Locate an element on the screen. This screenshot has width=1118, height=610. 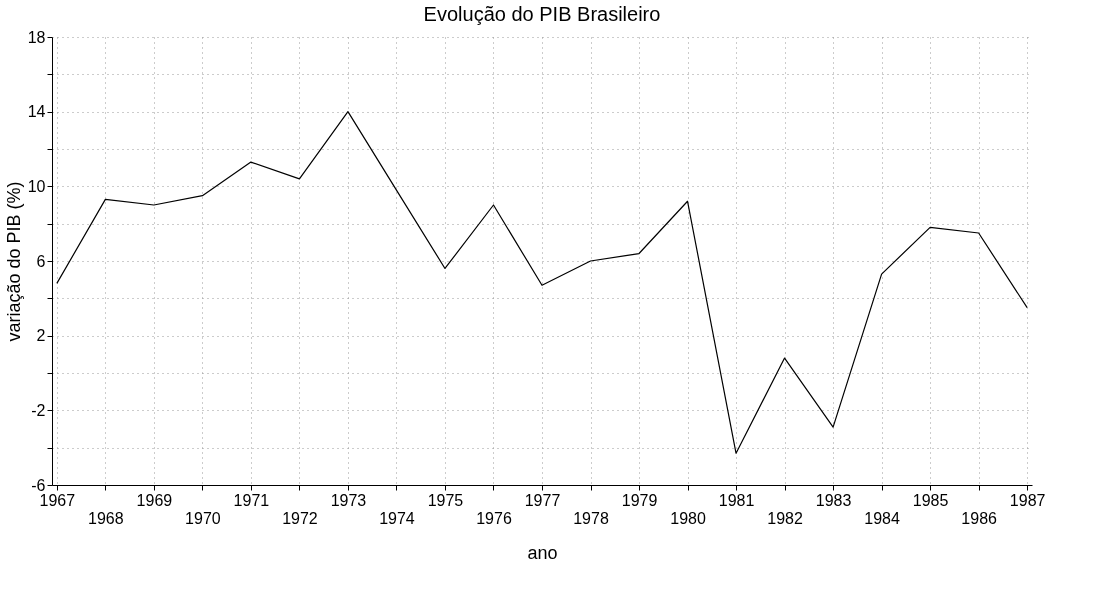
y-tick-label: 14 is located at coordinates (36, 112).